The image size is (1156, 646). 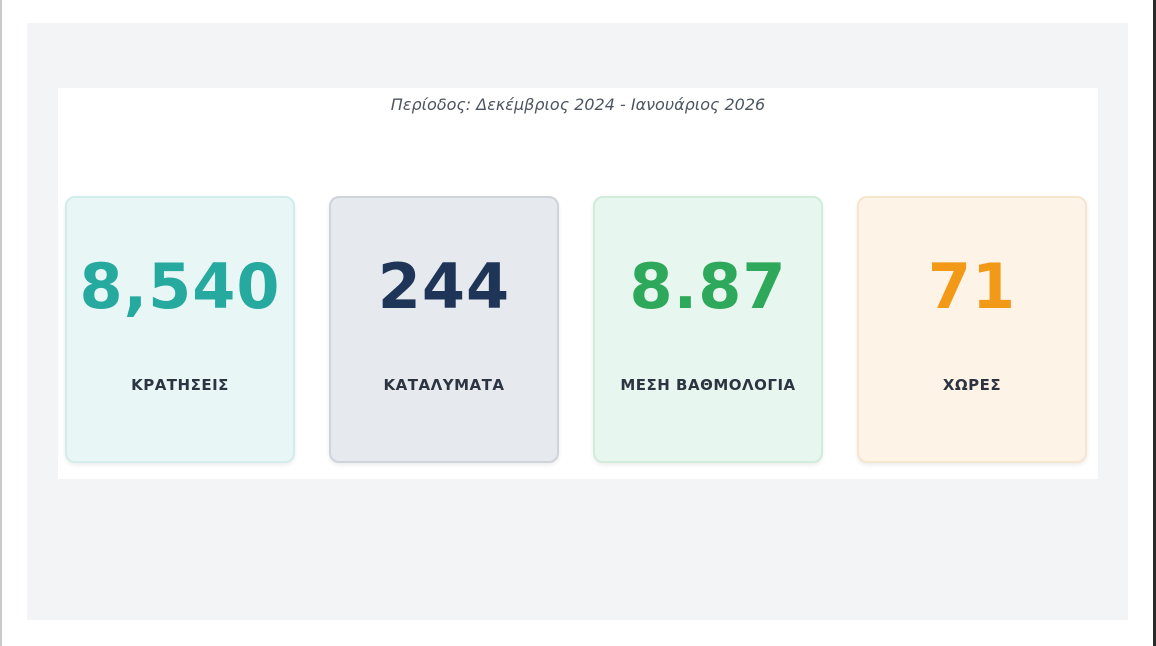 What do you see at coordinates (708, 385) in the screenshot?
I see `stat-label-average-rating: ΜΕΣΗ ΒΑΘΜΟΛΟΓΙΑ` at bounding box center [708, 385].